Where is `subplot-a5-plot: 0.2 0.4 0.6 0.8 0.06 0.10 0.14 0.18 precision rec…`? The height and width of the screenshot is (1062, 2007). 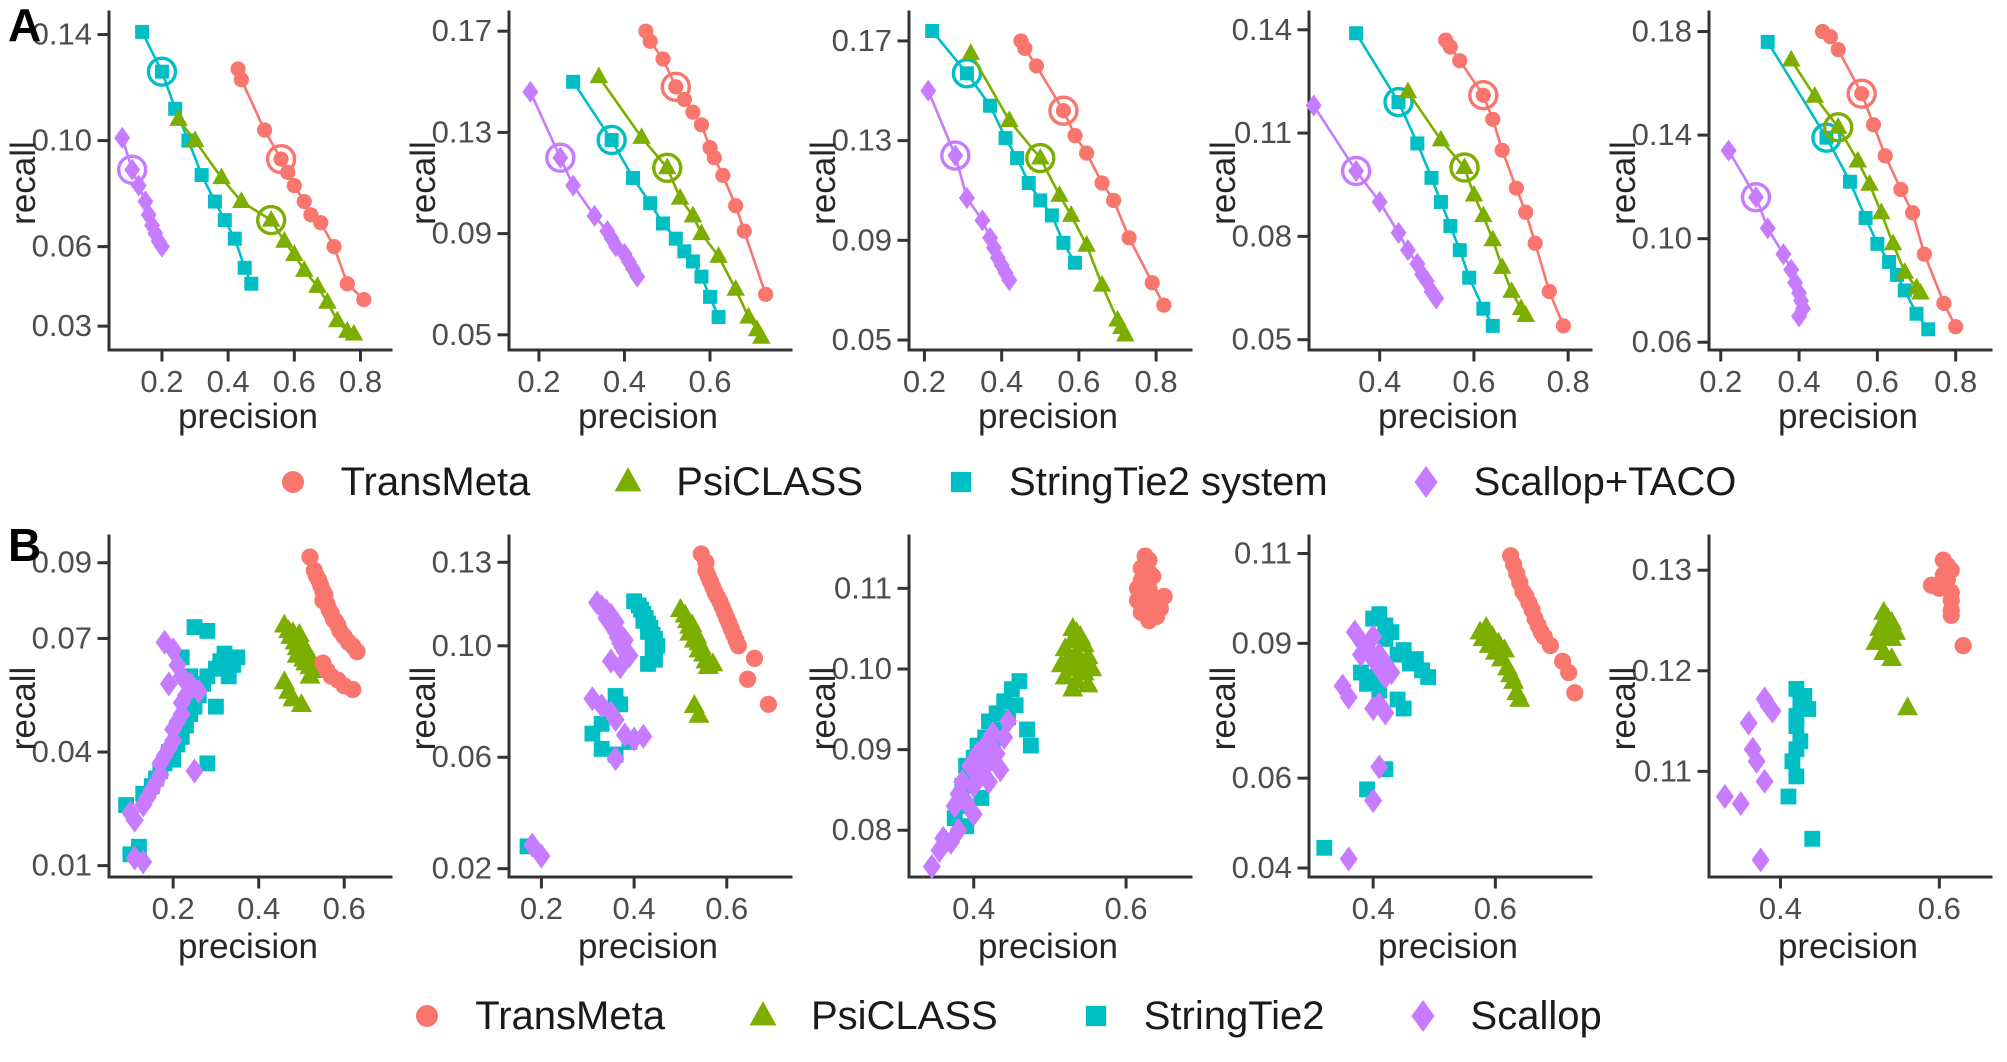
subplot-a5-plot: 0.2 0.4 0.6 0.8 0.06 0.10 0.14 0.18 precision rec… is located at coordinates (1799, 223).